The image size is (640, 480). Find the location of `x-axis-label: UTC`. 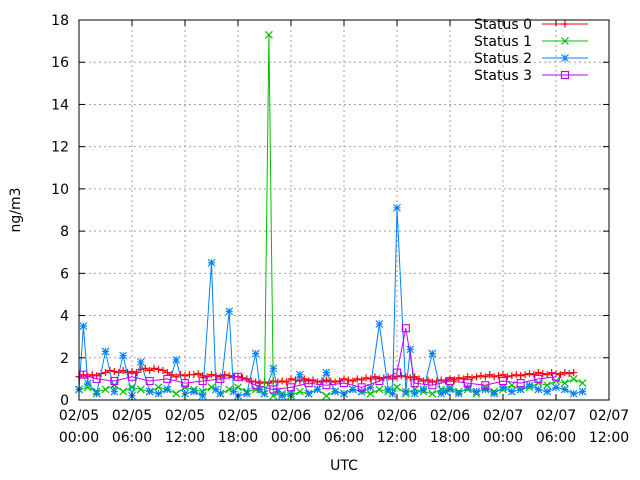

x-axis-label: UTC is located at coordinates (344, 466).